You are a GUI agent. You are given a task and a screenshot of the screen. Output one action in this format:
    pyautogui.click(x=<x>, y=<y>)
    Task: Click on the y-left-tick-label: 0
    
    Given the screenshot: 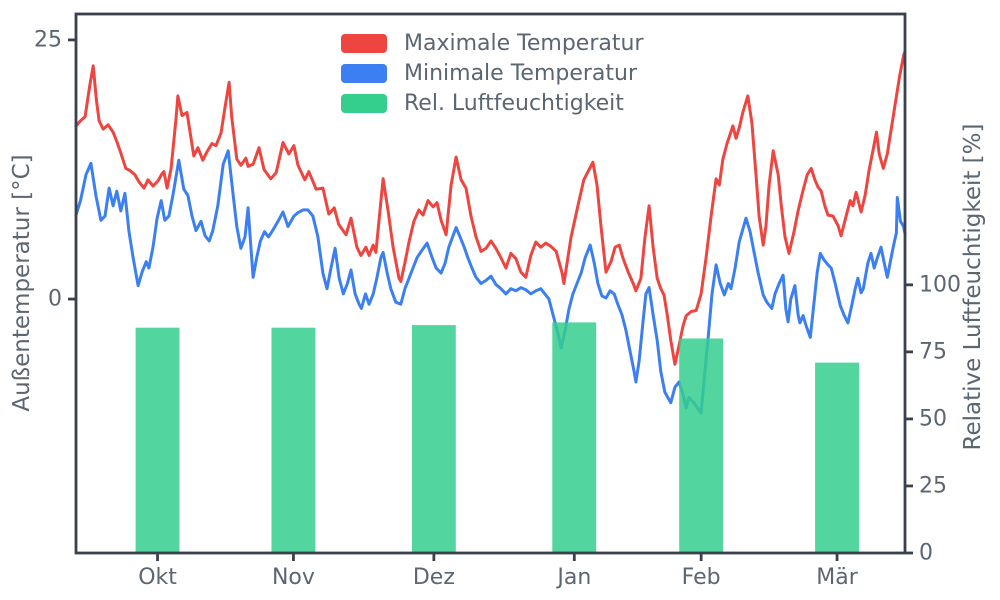 What is the action you would take?
    pyautogui.click(x=55, y=299)
    